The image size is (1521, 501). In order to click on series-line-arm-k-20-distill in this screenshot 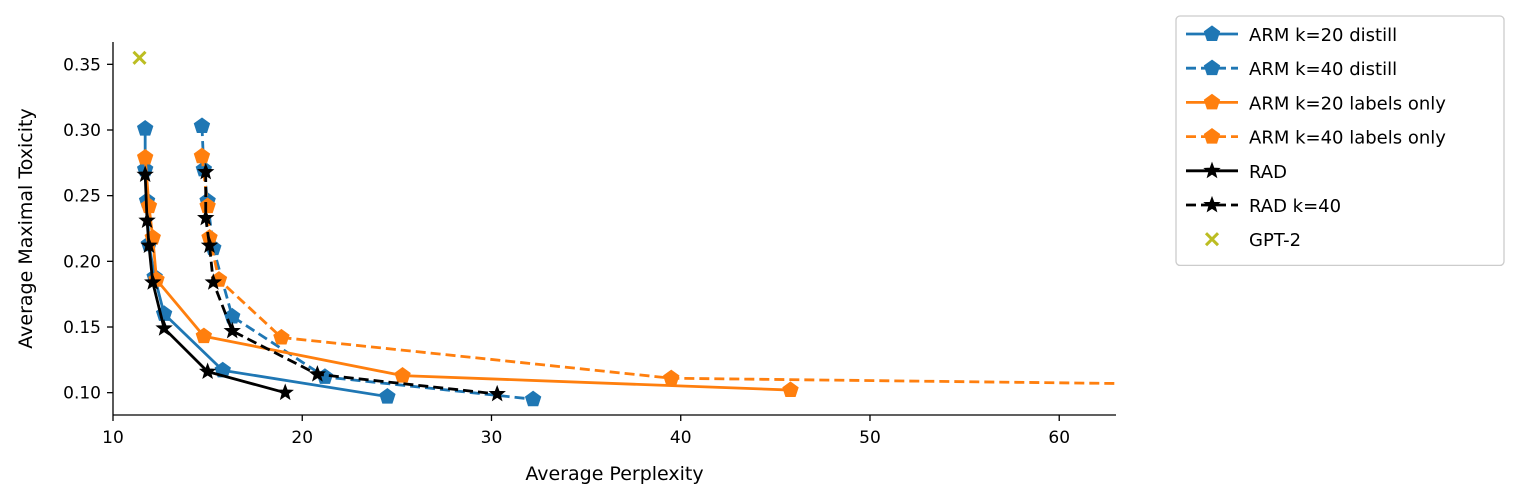, I will do `click(265, 263)`.